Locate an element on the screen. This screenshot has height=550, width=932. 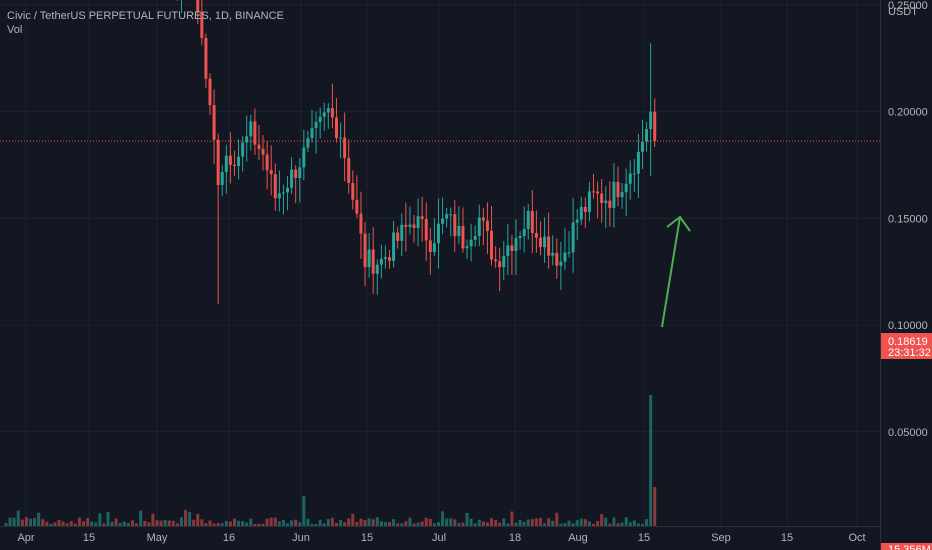
arrow-head is located at coordinates (678, 223).